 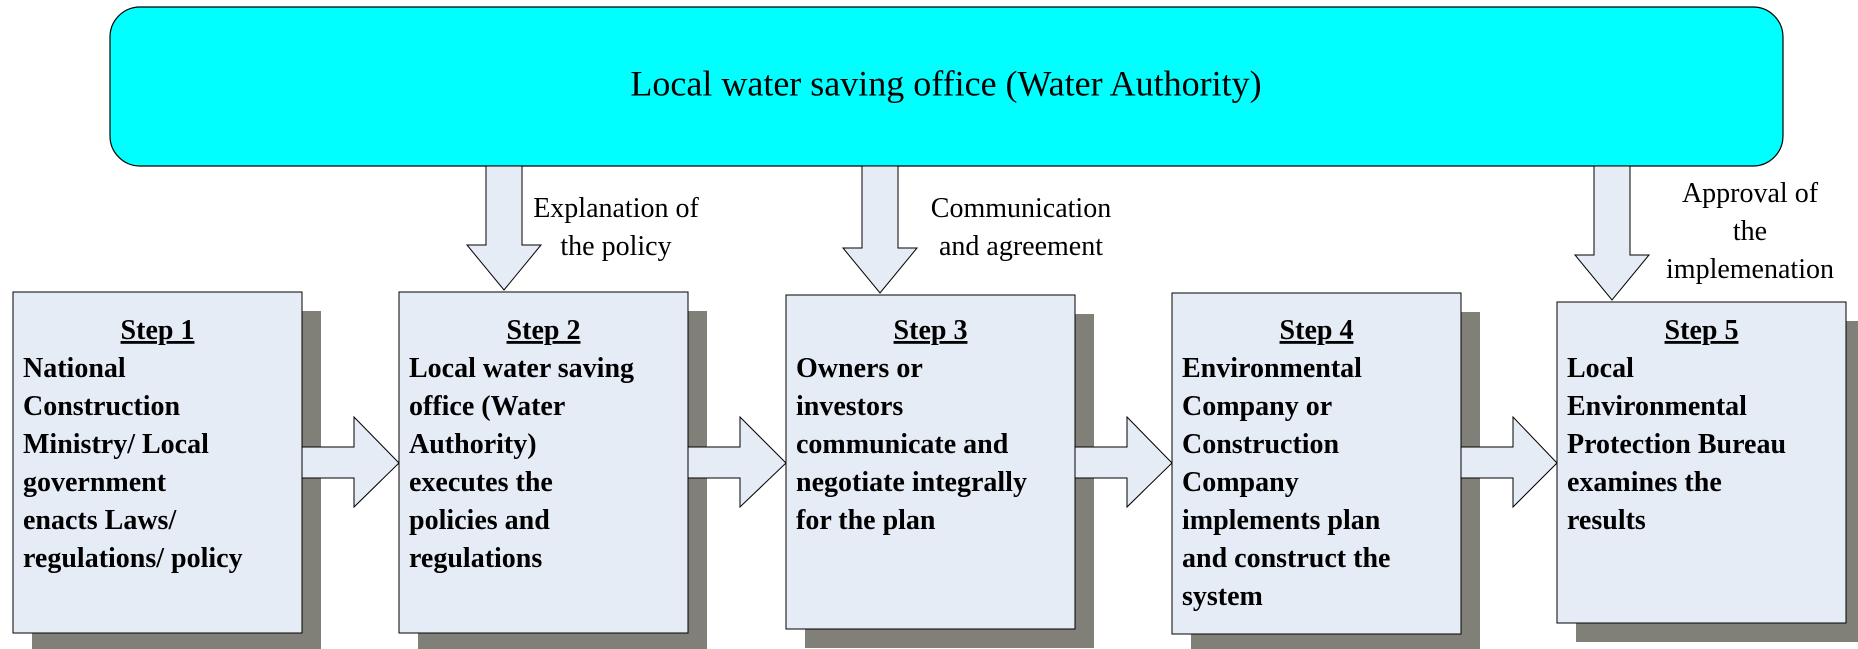 What do you see at coordinates (1750, 193) in the screenshot?
I see `arrow-label: Approval of` at bounding box center [1750, 193].